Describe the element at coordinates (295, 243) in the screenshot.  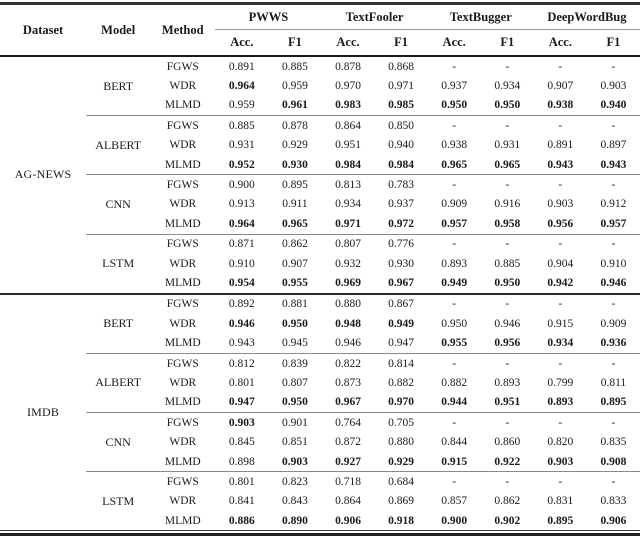
I see `value-cell: 0.862` at that location.